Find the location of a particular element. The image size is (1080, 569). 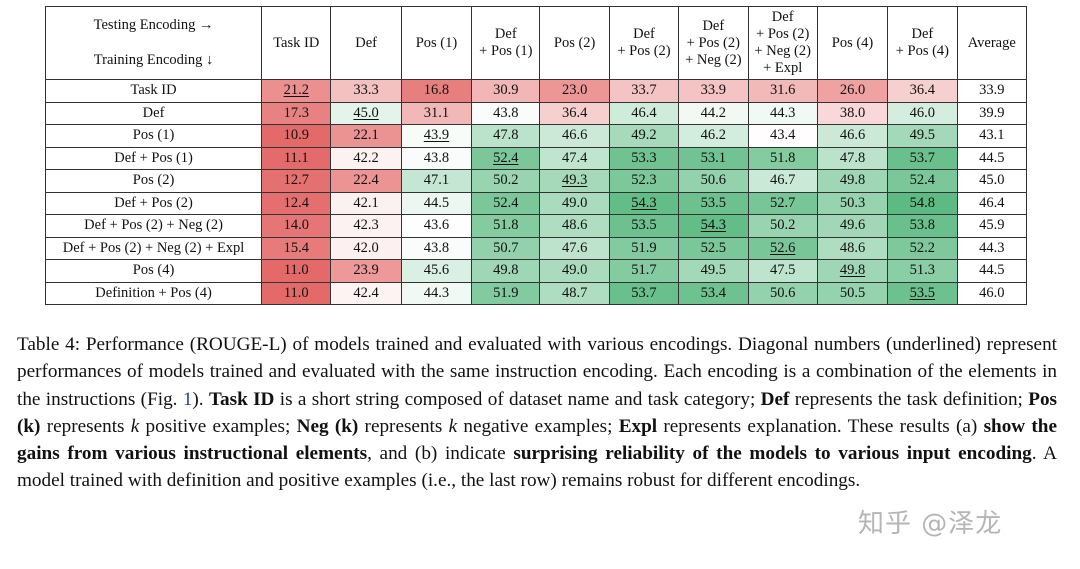

score-cell: 53.7 is located at coordinates (922, 158).